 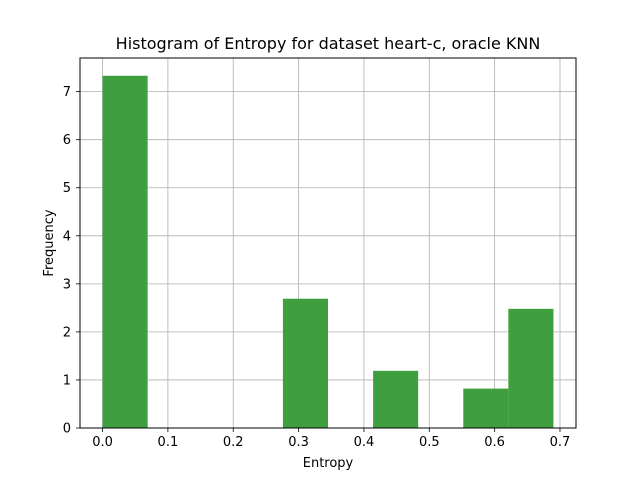 I want to click on y-tick-label-2: 2, so click(x=67, y=332).